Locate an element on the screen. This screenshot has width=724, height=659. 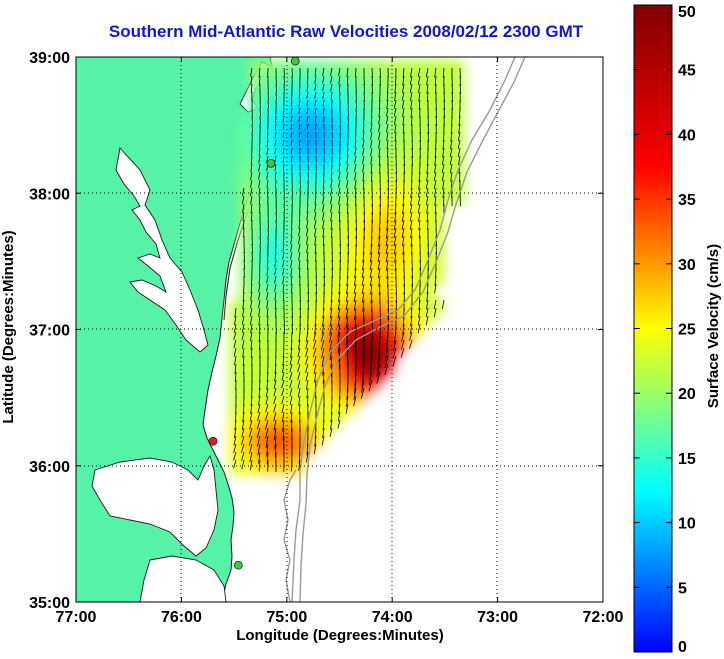
y-tick-label: 38:00 is located at coordinates (49, 194).